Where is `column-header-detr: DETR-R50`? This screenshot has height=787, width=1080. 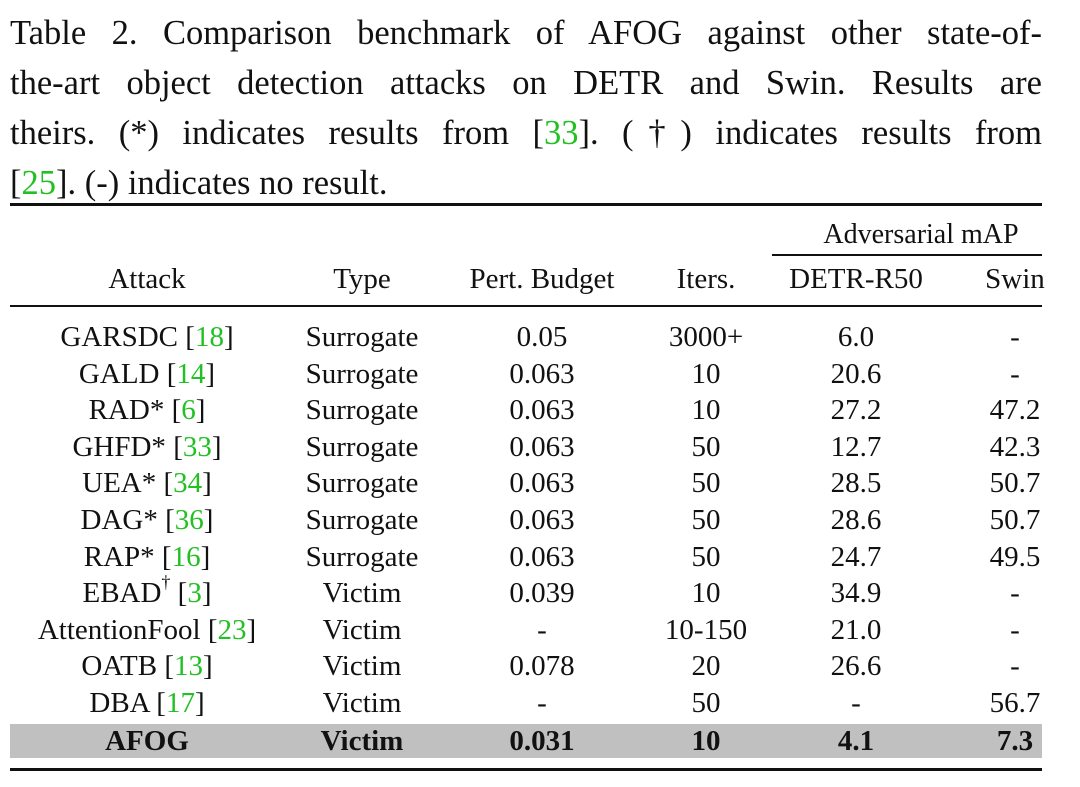
column-header-detr: DETR-R50 is located at coordinates (856, 279).